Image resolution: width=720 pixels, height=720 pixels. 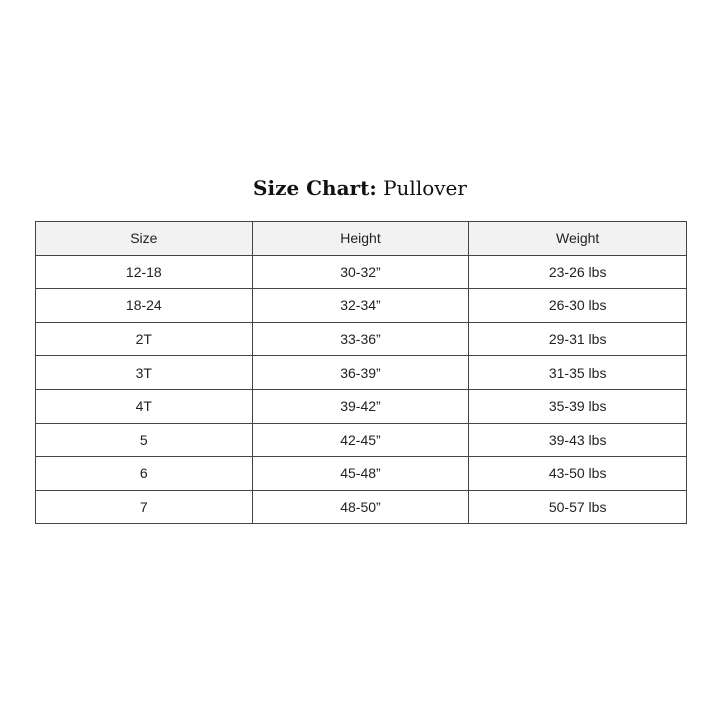 I want to click on cell-weight: 26-30 lbs, so click(x=577, y=305).